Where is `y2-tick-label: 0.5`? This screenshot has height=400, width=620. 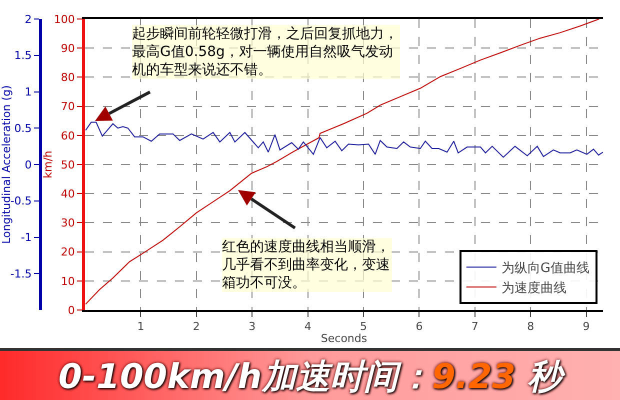 y2-tick-label: 0.5 is located at coordinates (23, 128).